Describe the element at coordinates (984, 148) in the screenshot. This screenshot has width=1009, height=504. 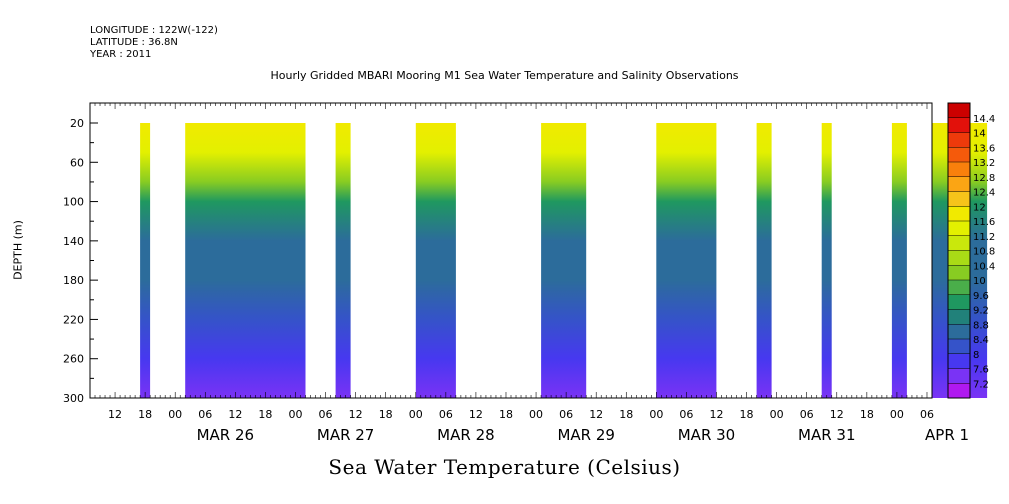
I see `colorbar-label: 13.6` at that location.